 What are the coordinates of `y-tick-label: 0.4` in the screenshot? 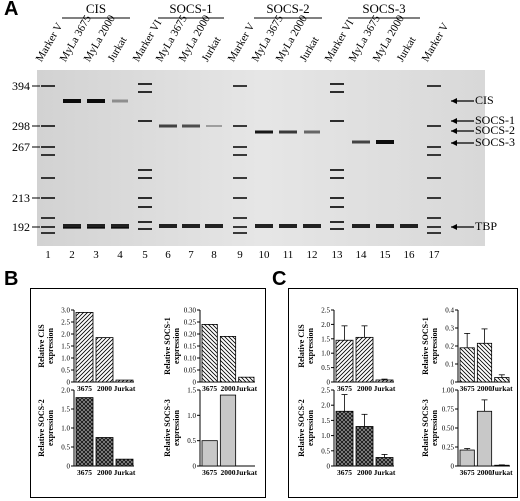 It's located at (449, 311).